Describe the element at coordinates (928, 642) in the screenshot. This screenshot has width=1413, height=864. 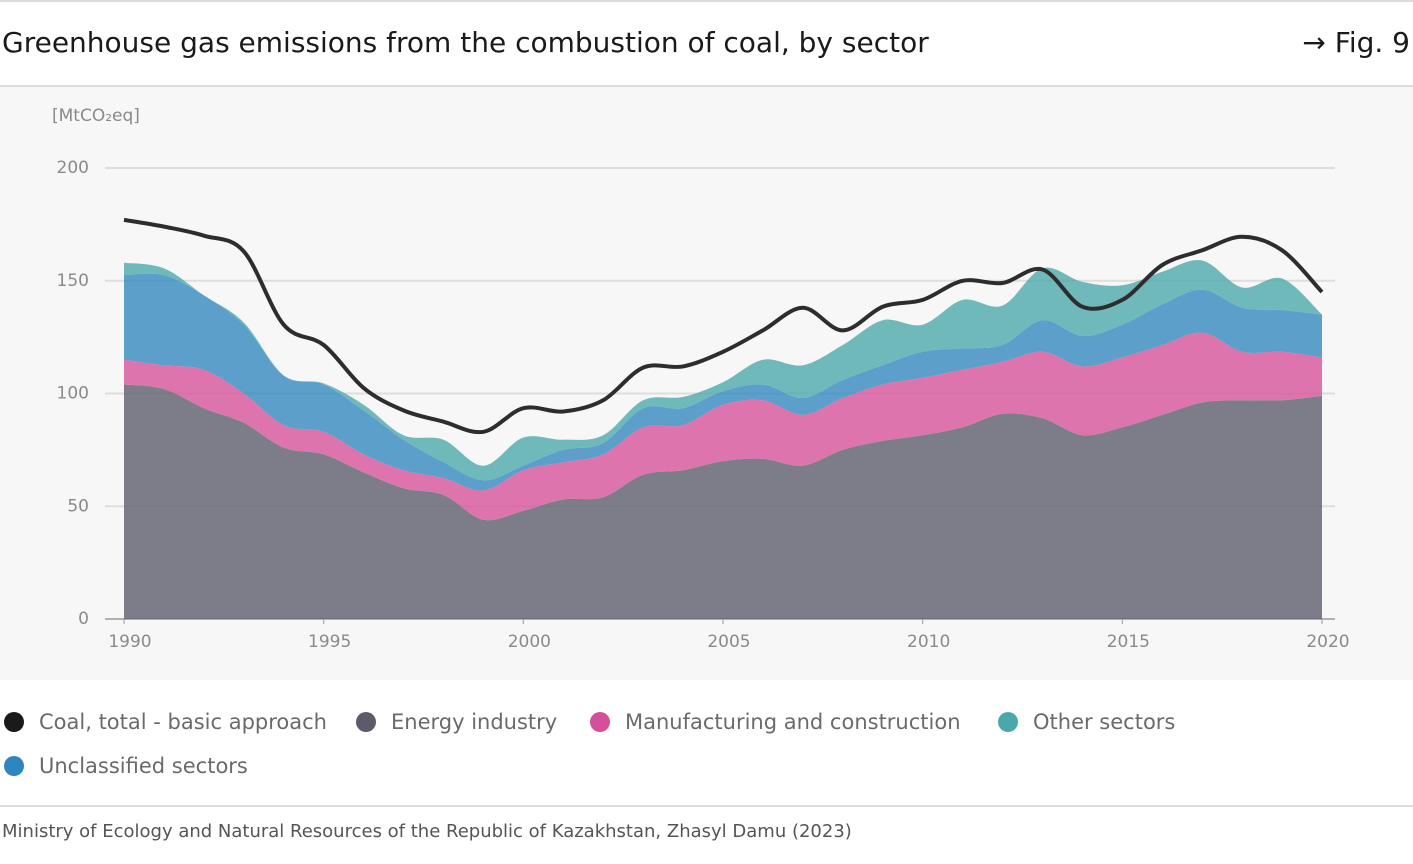
I see `x-tick-label: 2010` at that location.